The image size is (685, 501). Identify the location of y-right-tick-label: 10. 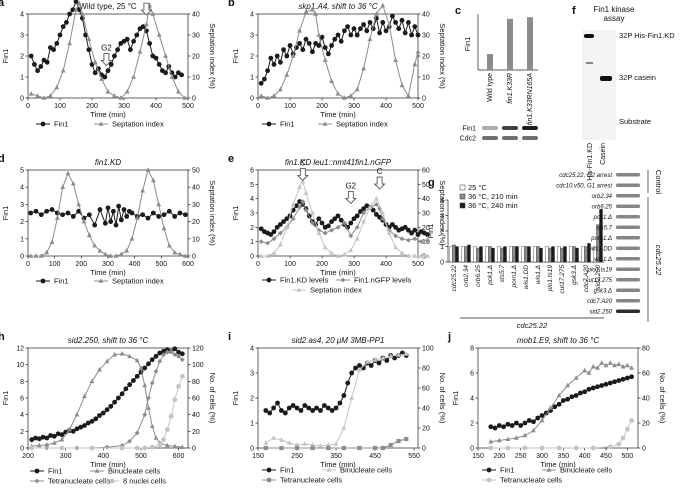
(426, 78).